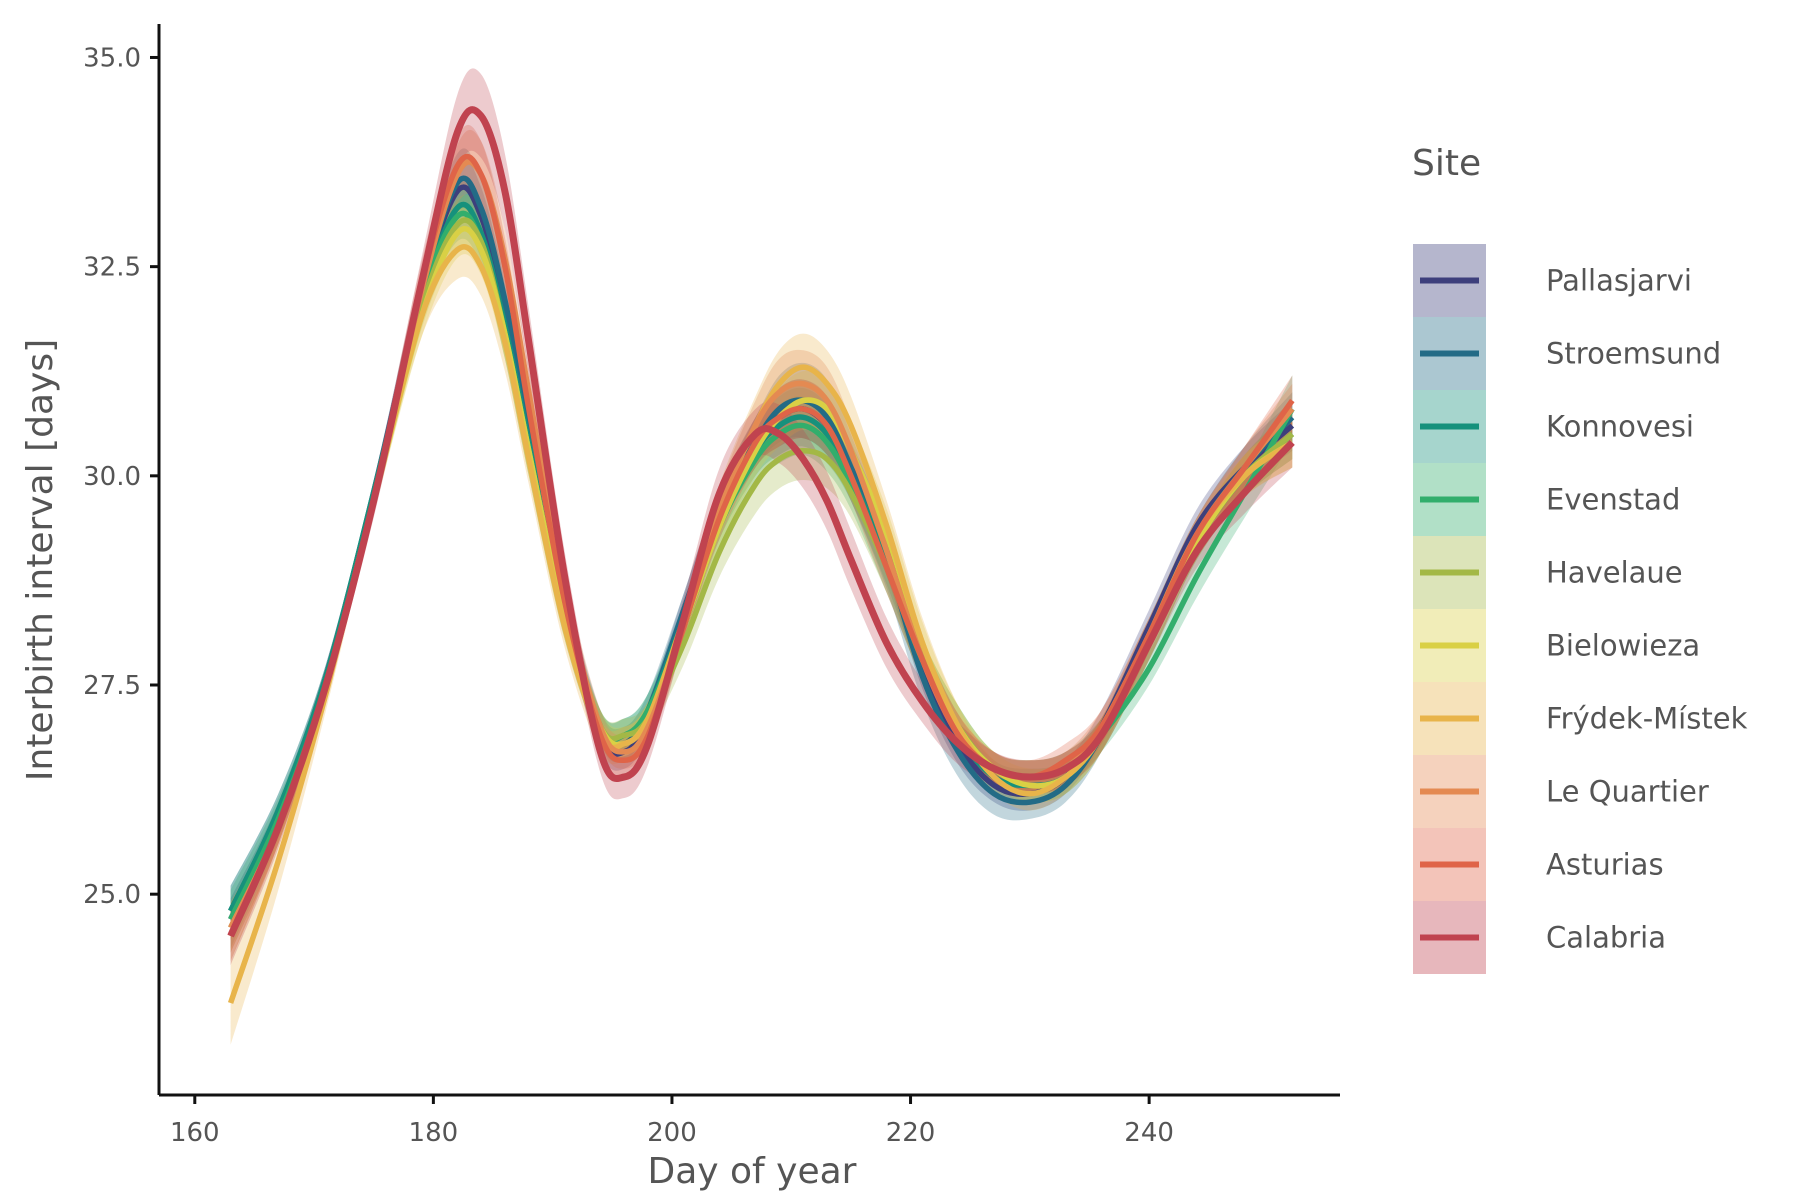 The width and height of the screenshot is (1800, 1200). I want to click on y-ticks: 25.0 27.5 30.0 32.5 35.0, so click(121, 476).